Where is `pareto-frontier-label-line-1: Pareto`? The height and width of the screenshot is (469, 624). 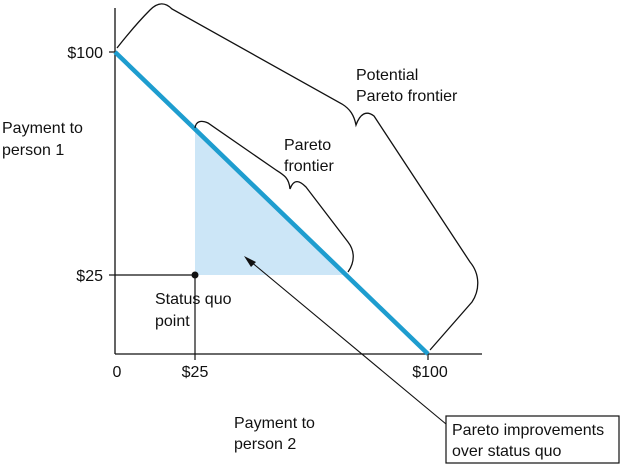
pareto-frontier-label-line-1: Pareto is located at coordinates (307, 145).